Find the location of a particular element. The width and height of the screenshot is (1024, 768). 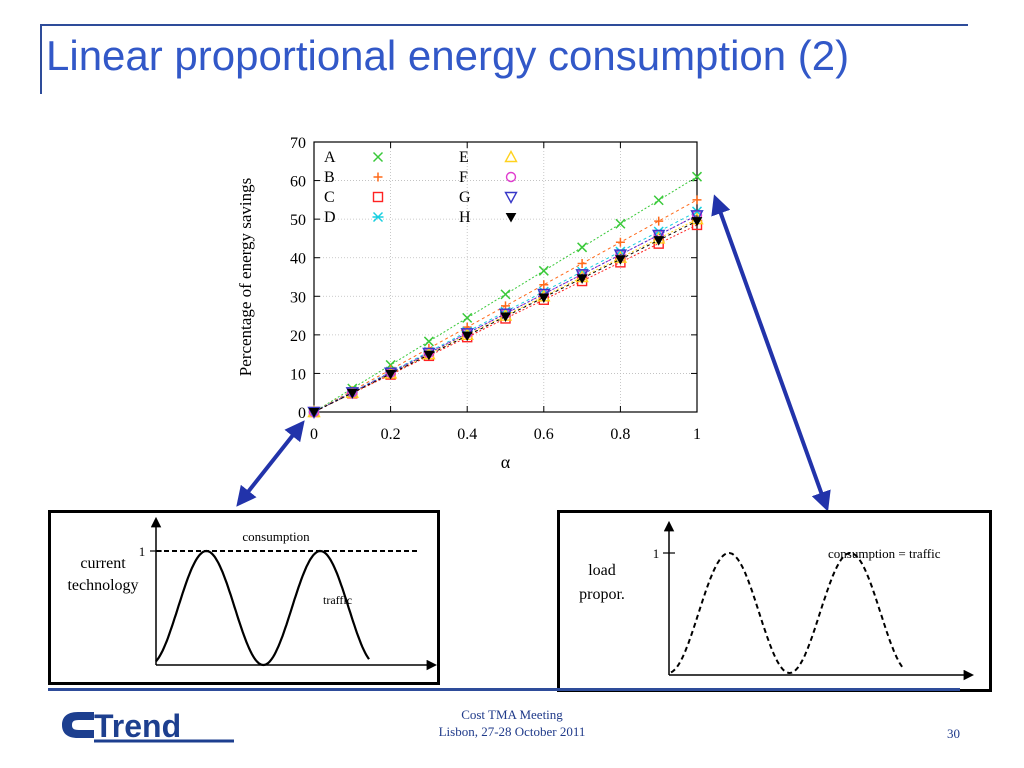

series-line-H is located at coordinates (505, 316).